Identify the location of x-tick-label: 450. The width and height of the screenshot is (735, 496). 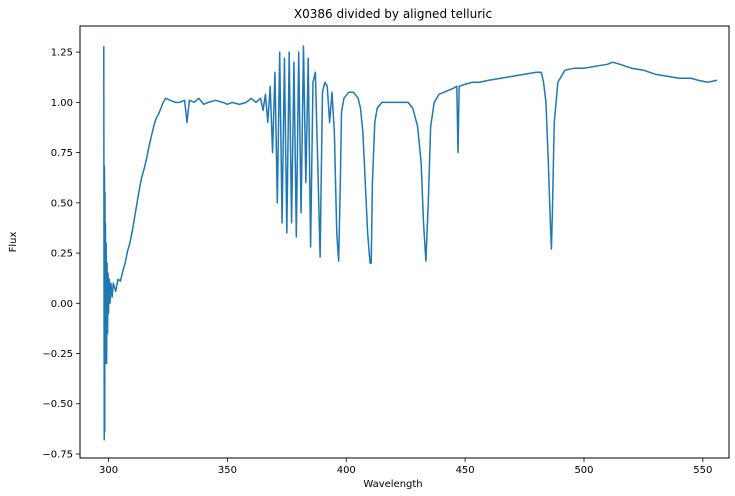
(465, 470).